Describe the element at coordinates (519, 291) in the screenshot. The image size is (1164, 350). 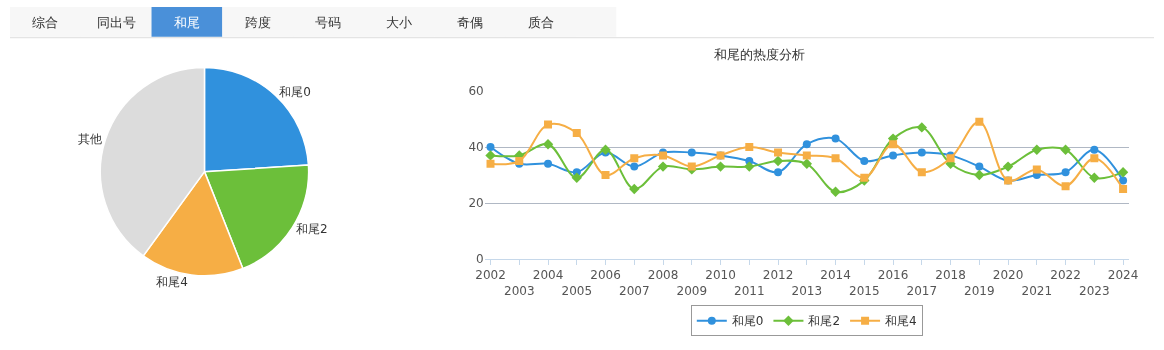
I see `x-tick-label: 2003` at that location.